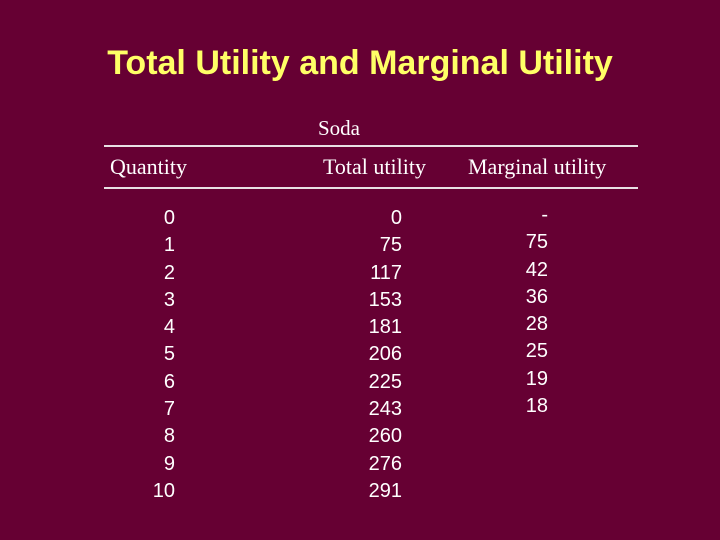 The height and width of the screenshot is (540, 720). Describe the element at coordinates (385, 490) in the screenshot. I see `total-utility-cell: 291` at that location.